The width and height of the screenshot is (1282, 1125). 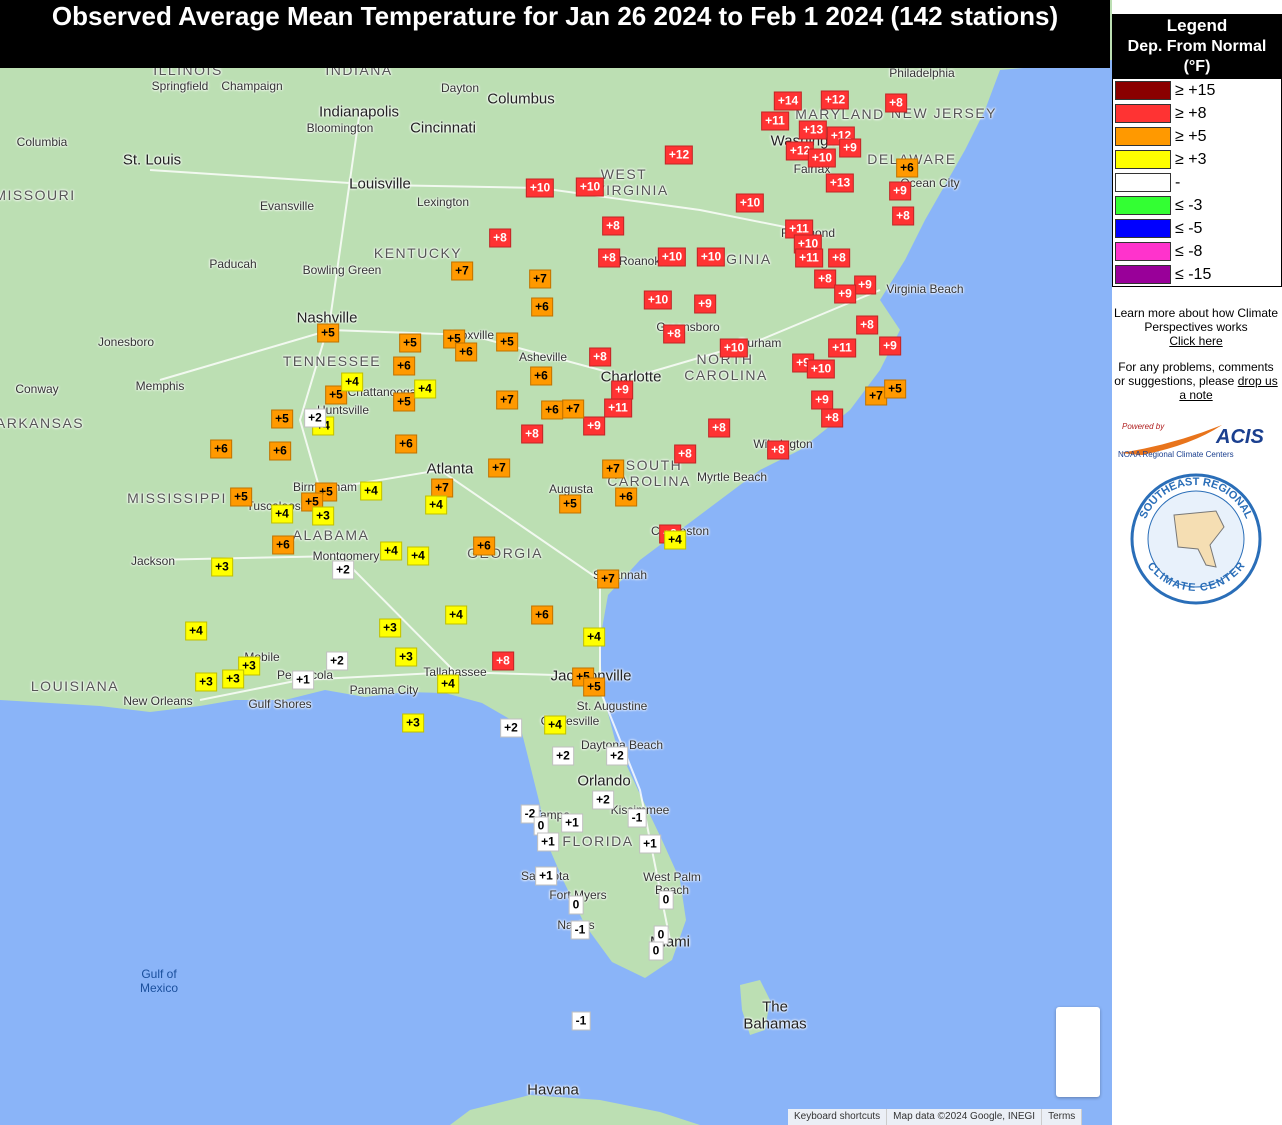 I want to click on station-marker: +11, so click(x=842, y=348).